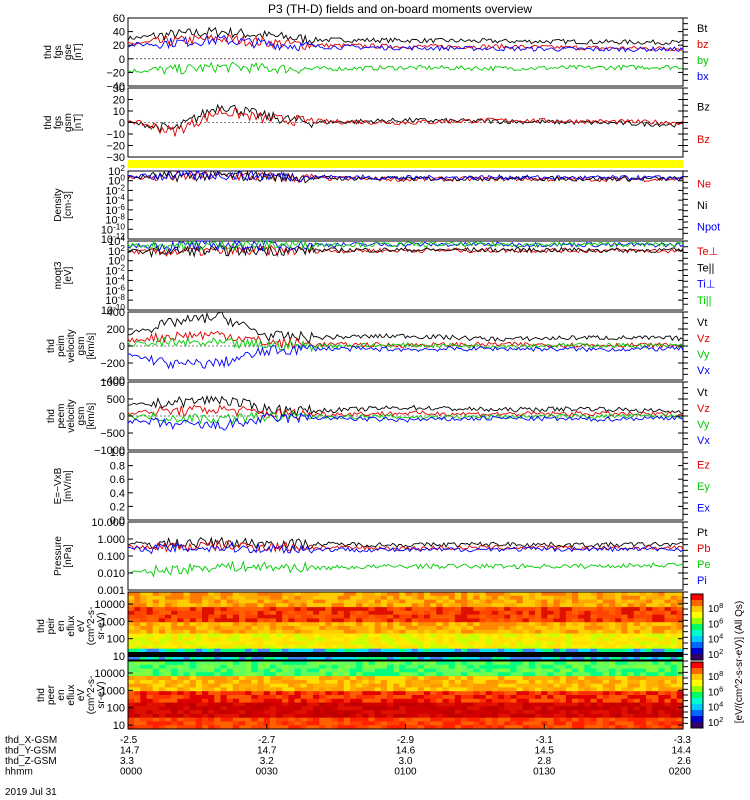 The width and height of the screenshot is (750, 800). I want to click on y-axis-label: gsm, so click(68, 122).